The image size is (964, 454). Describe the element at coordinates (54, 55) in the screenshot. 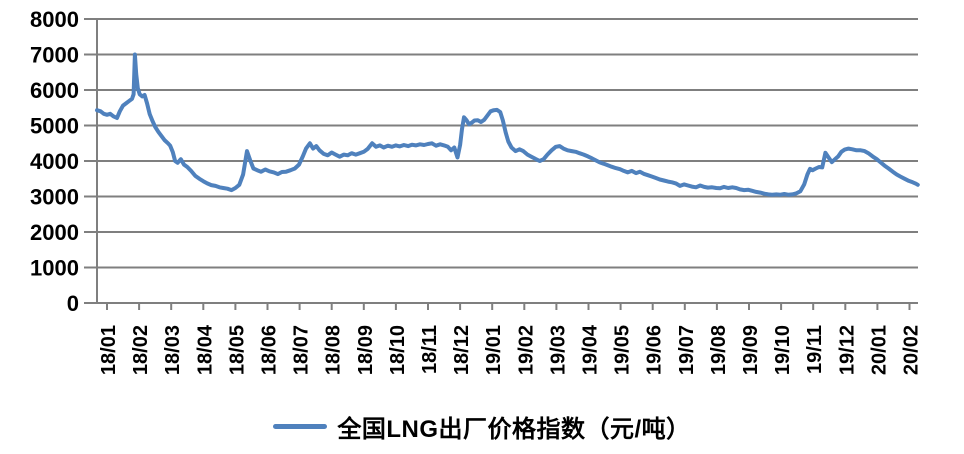

I see `y-axis-tick-label: 7000` at that location.